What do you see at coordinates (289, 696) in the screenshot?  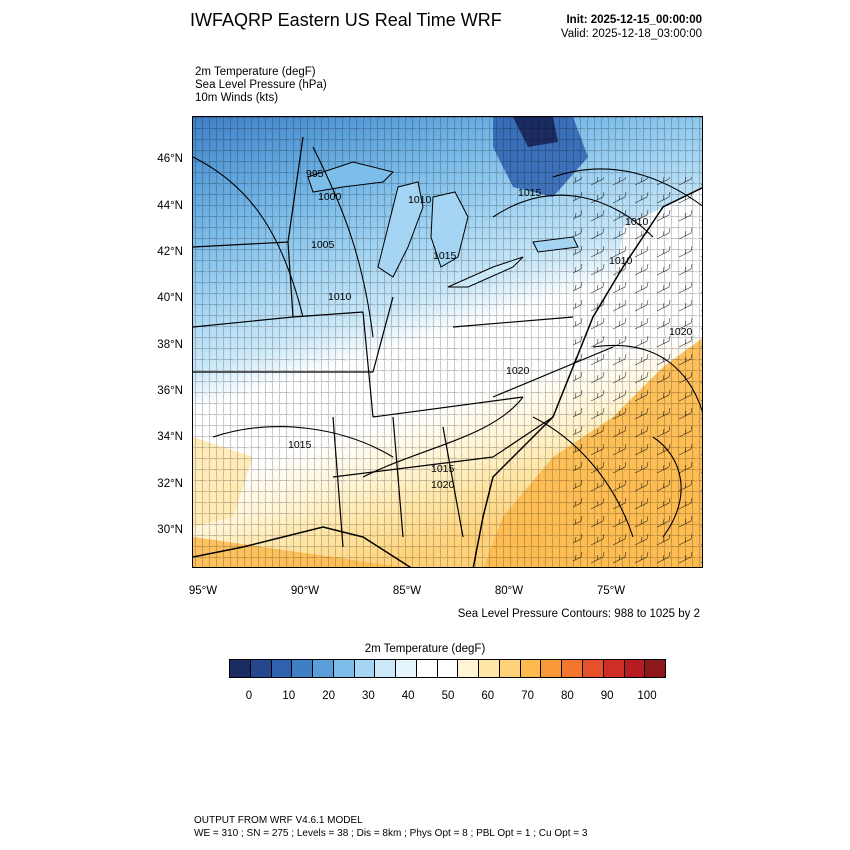 I see `colorbar-tick-label: 10` at bounding box center [289, 696].